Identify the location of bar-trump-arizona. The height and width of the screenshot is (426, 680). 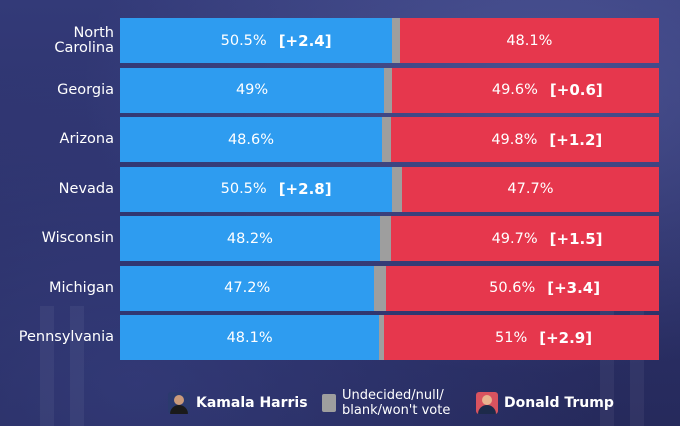
(524, 139).